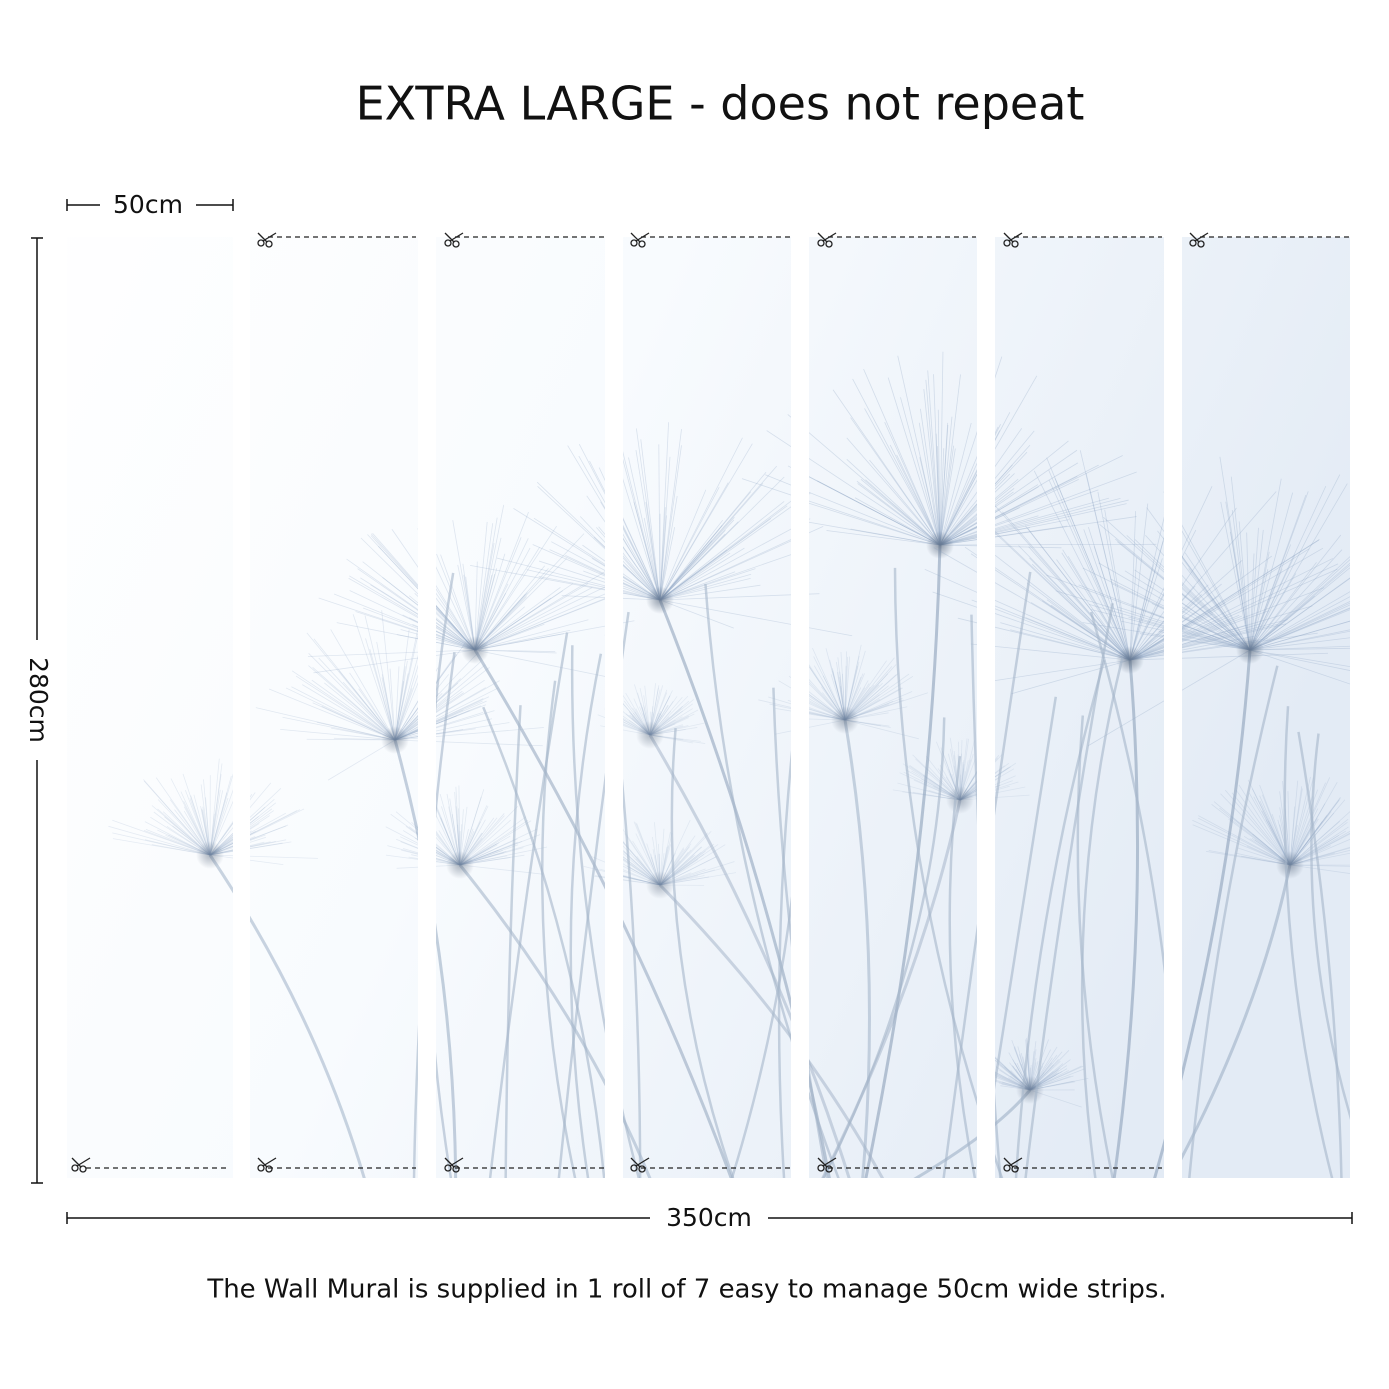 The height and width of the screenshot is (1389, 1389). I want to click on height-label: 280cm, so click(38, 700).